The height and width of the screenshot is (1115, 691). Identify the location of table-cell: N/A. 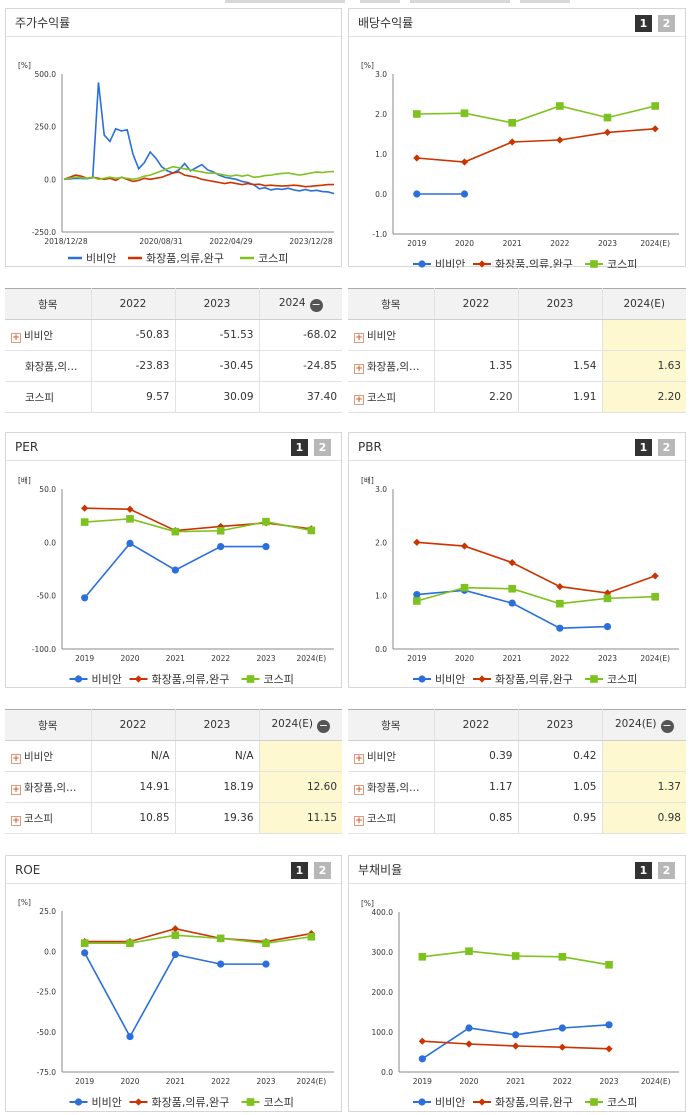
(133, 756).